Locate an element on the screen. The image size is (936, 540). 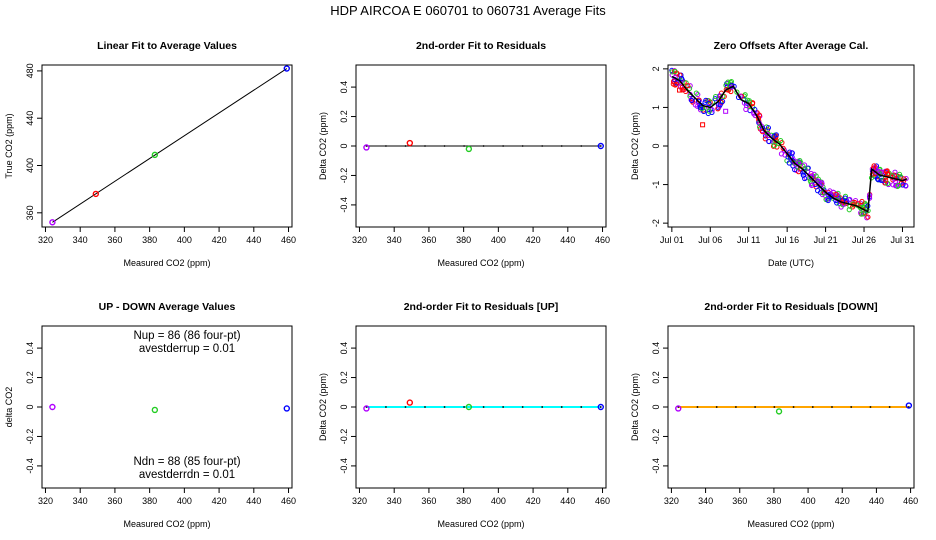
x-tick-label: 360 is located at coordinates (428, 240).